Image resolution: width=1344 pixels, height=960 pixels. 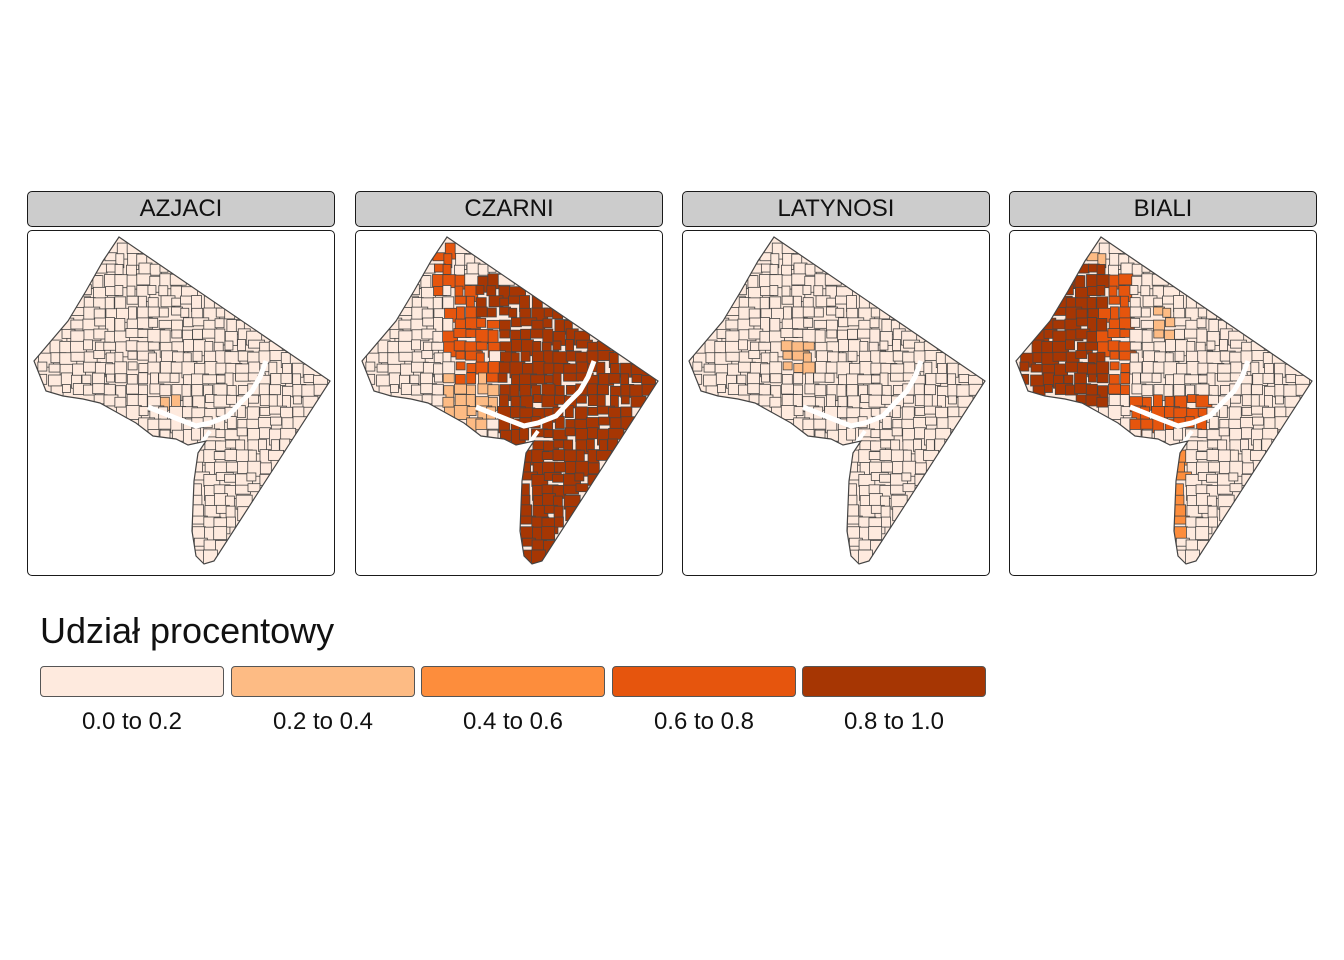 I want to click on legend-title: Udział procentowy, so click(x=187, y=630).